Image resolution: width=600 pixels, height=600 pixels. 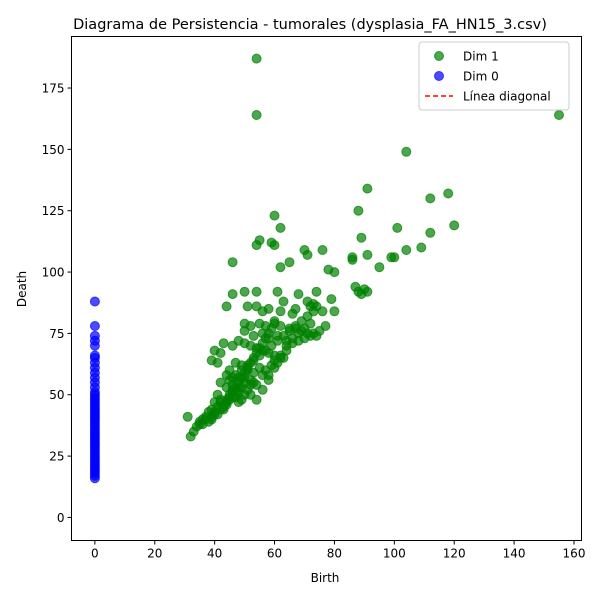 I want to click on y-tick-label: 175, so click(x=53, y=89).